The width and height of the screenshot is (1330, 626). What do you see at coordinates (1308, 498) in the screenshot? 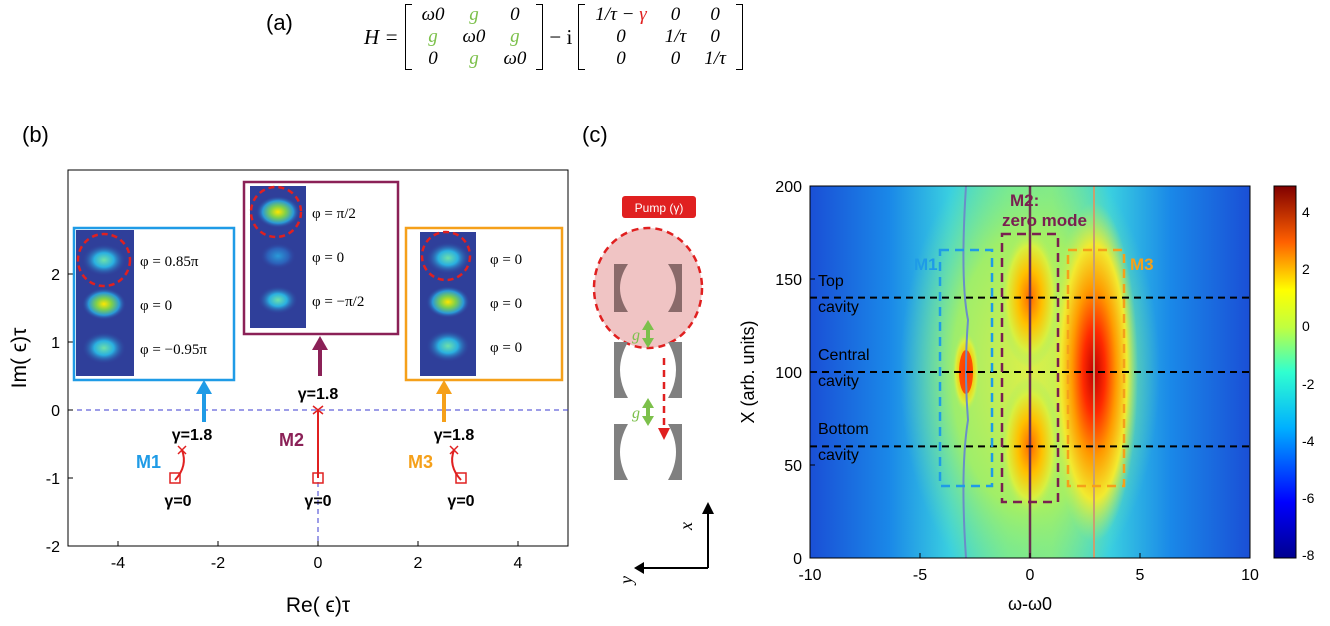
I see `colorbar-tick-label: -6` at bounding box center [1308, 498].